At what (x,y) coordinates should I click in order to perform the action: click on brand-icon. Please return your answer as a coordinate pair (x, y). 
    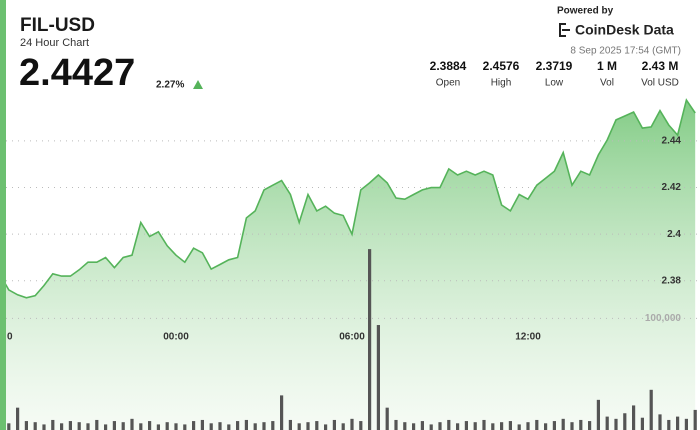
    Looking at the image, I should click on (564, 30).